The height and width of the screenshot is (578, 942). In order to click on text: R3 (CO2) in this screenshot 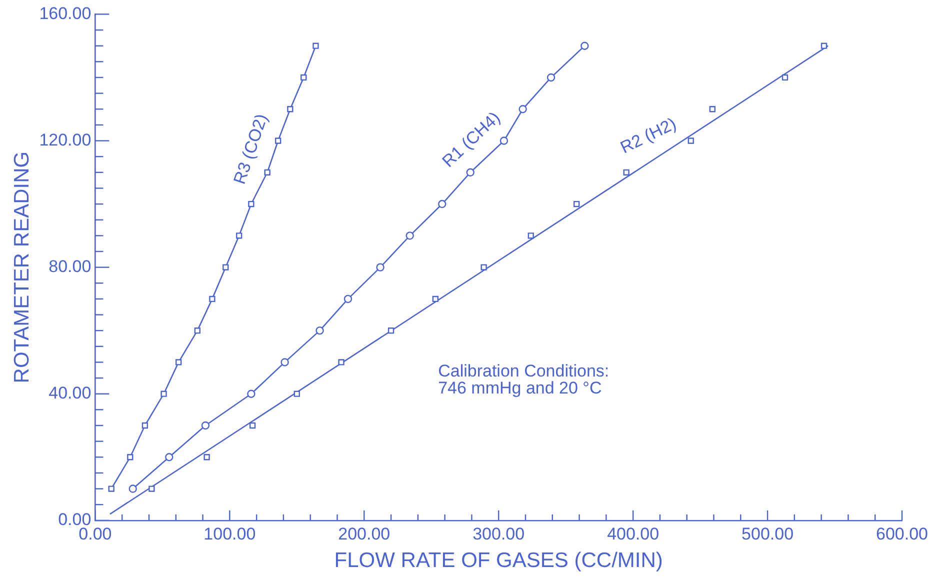, I will do `click(251, 149)`.